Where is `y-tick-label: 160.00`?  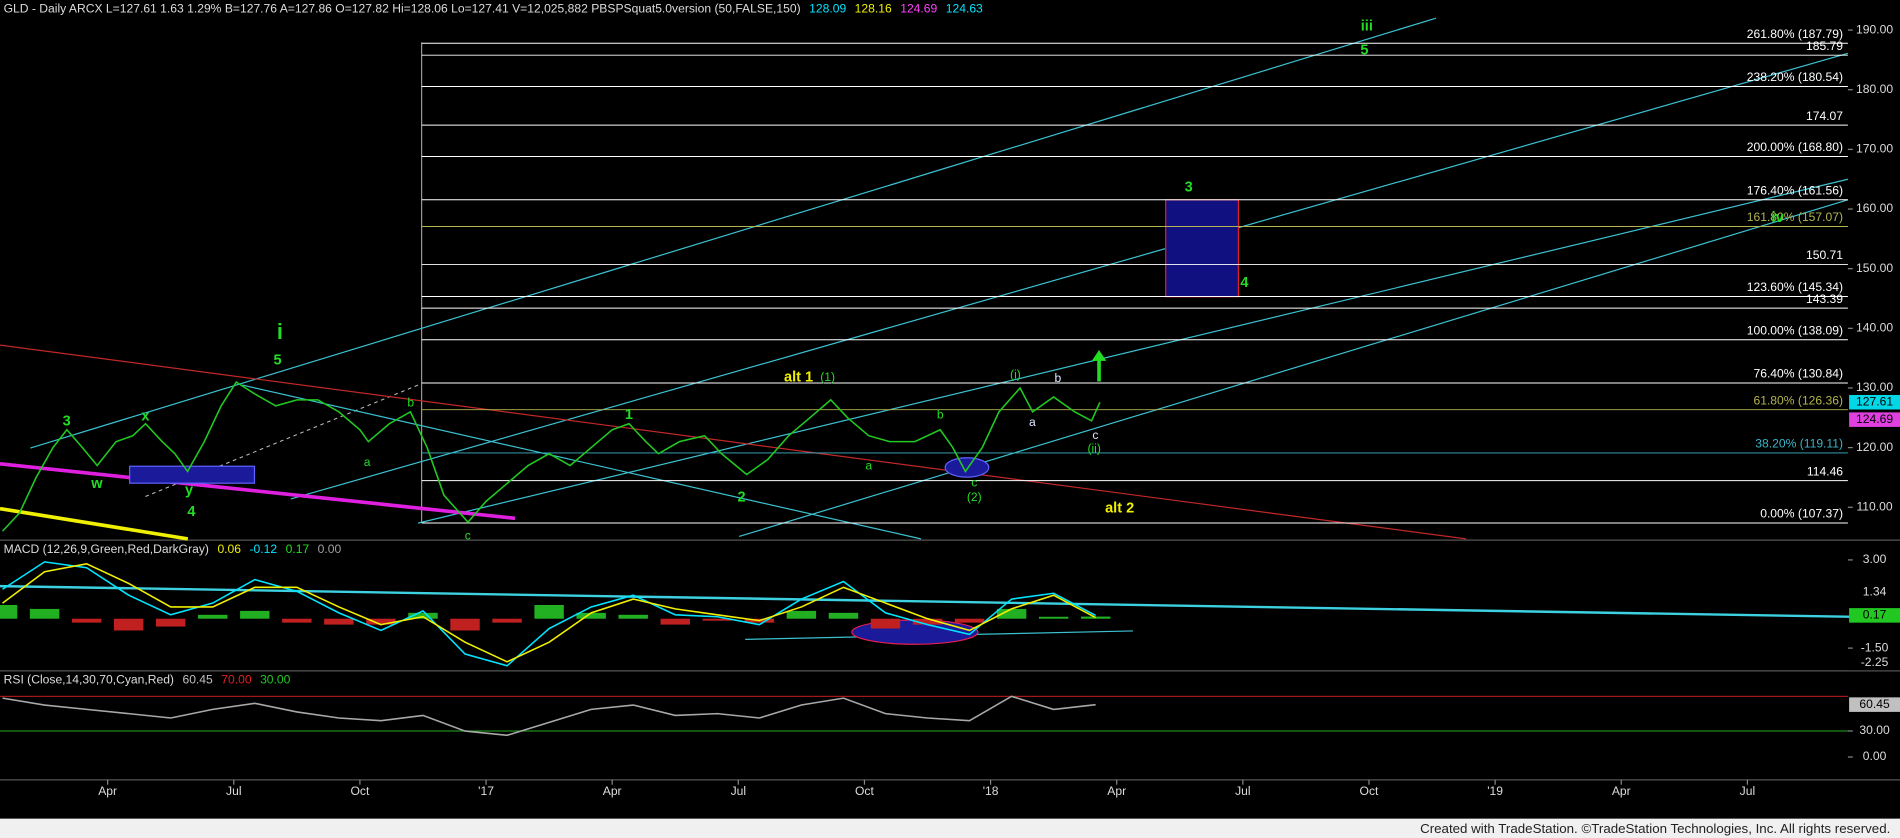 y-tick-label: 160.00 is located at coordinates (1874, 208).